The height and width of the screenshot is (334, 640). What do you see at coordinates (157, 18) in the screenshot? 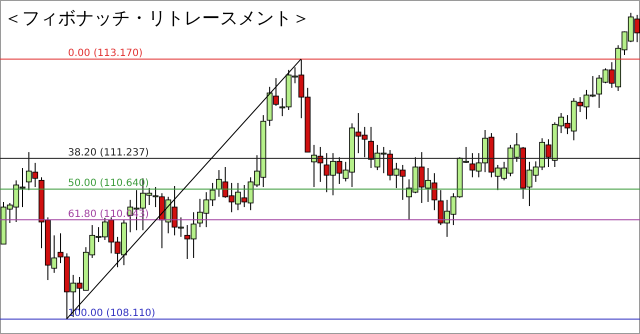
I see `text: ＜フィボナッチ・リトレースメント＞` at bounding box center [157, 18].